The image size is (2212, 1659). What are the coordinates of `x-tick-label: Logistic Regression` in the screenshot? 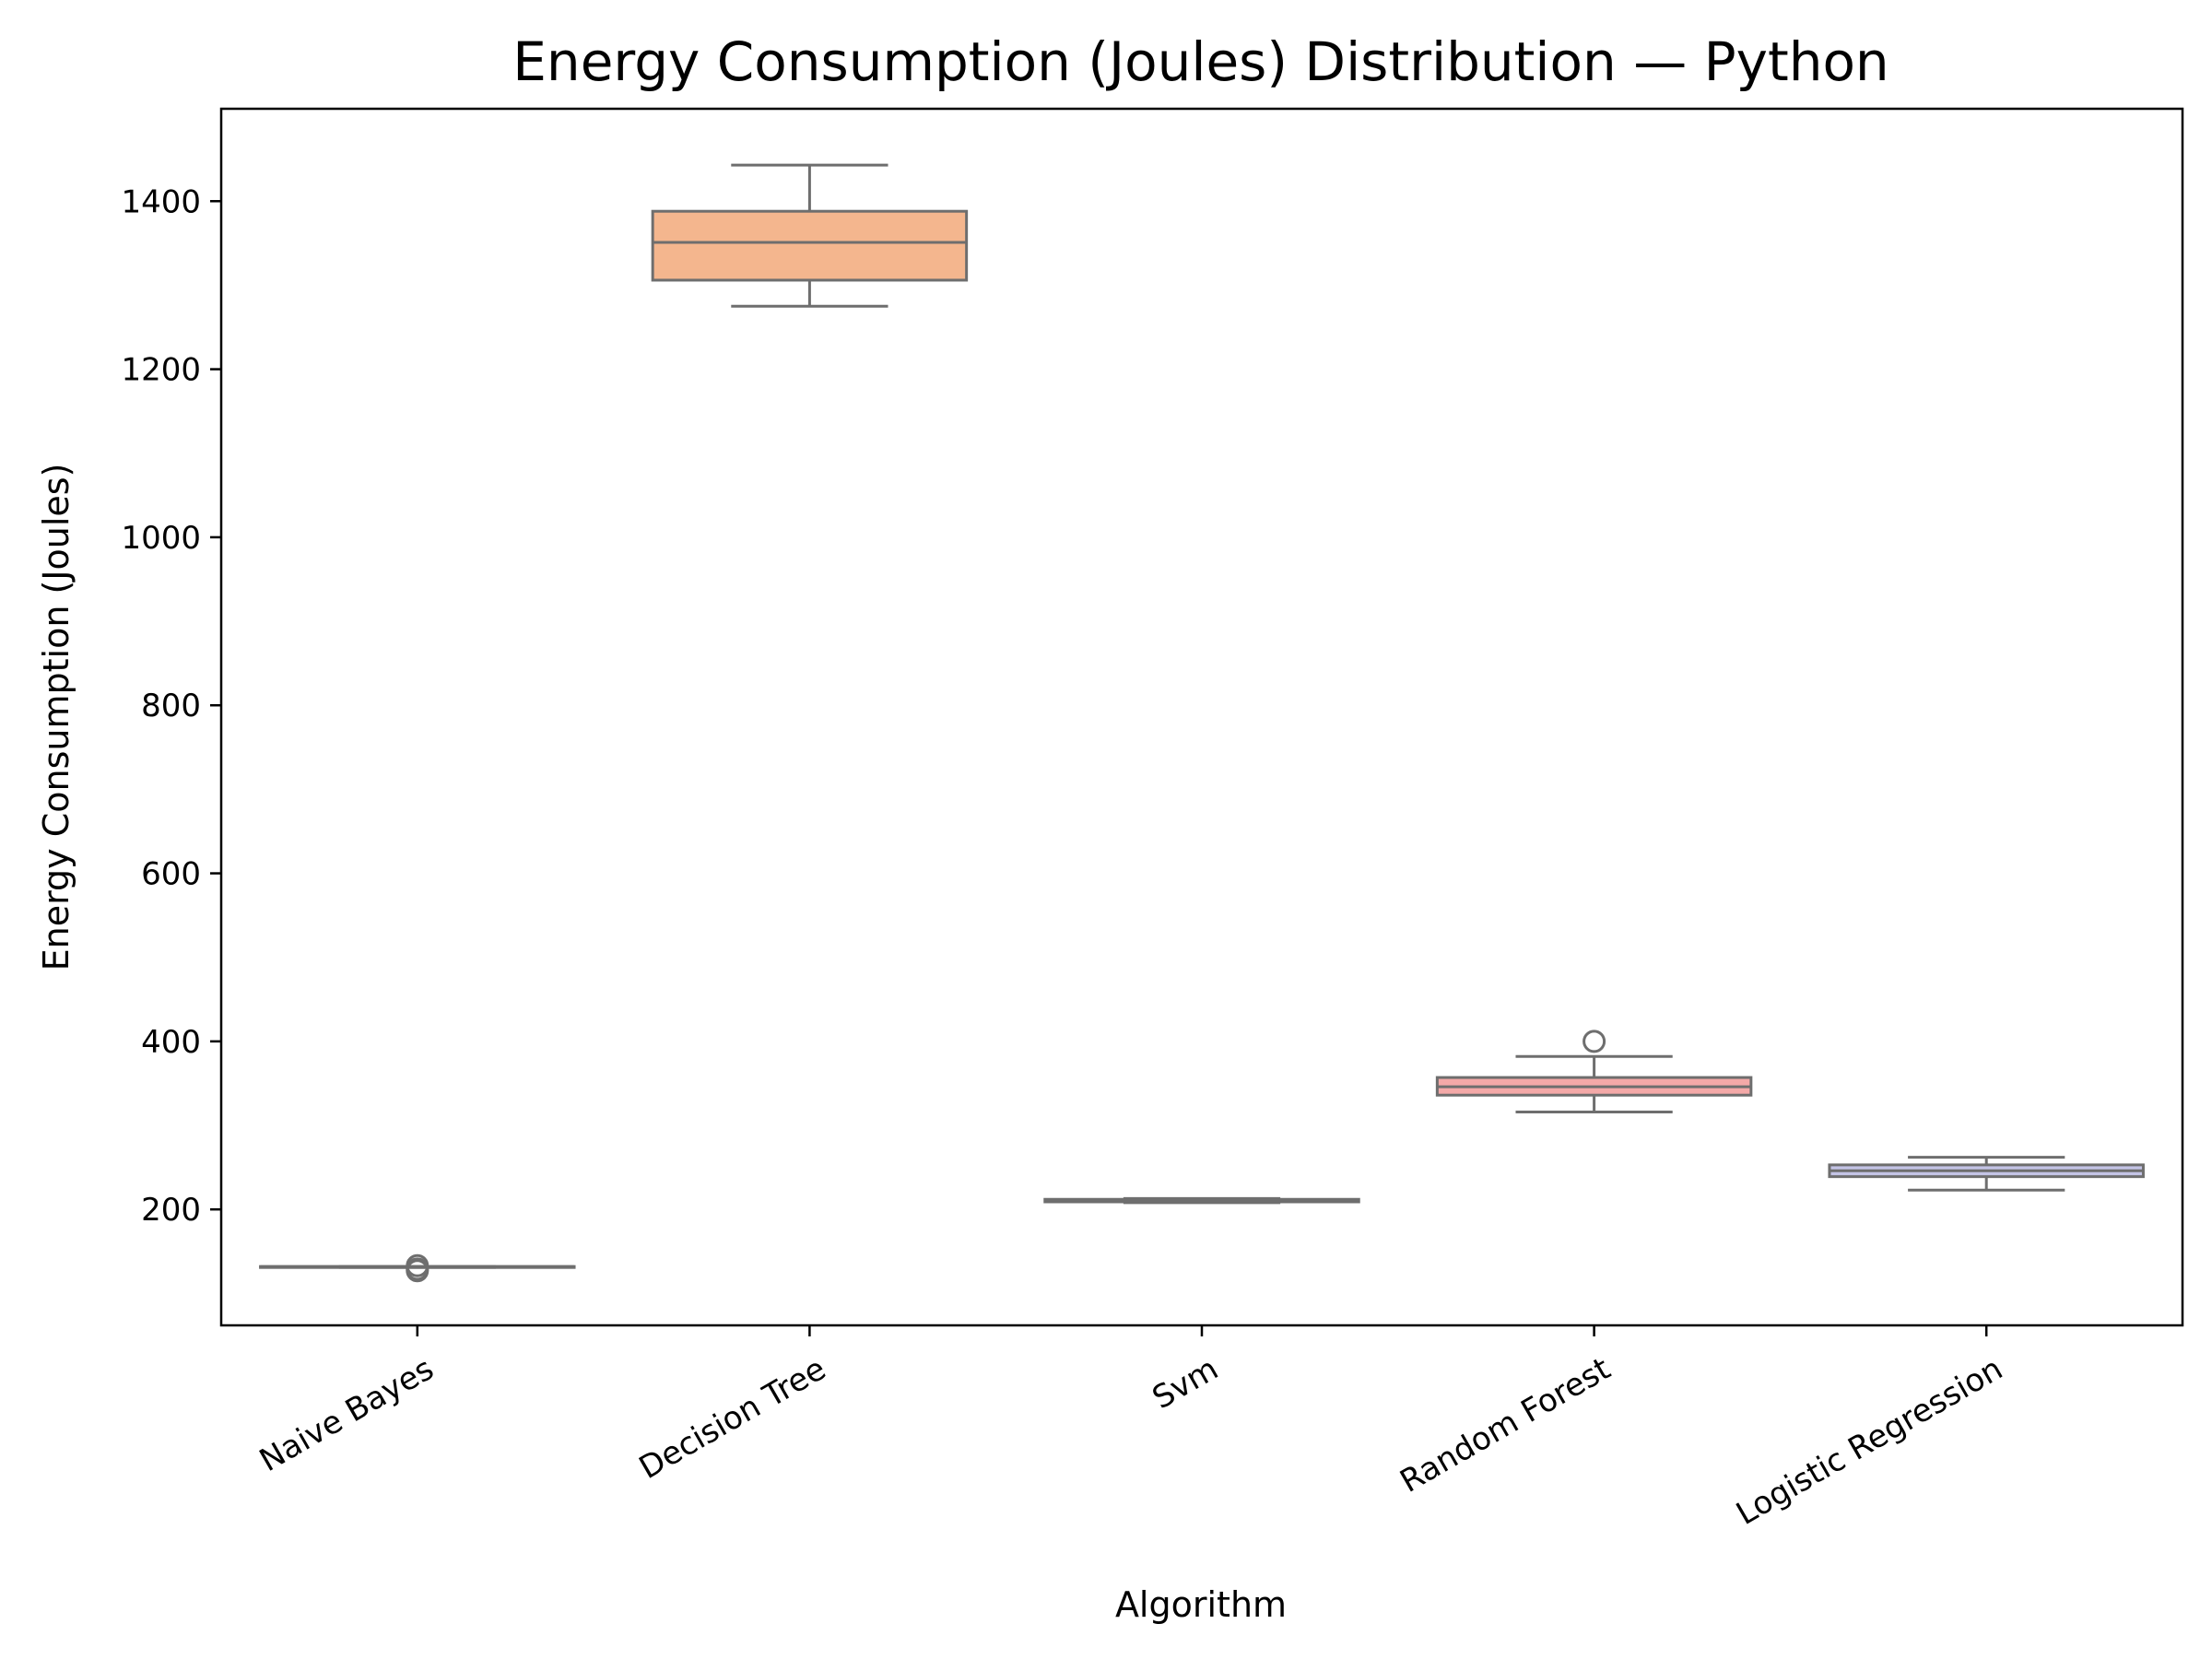 It's located at (1869, 1441).